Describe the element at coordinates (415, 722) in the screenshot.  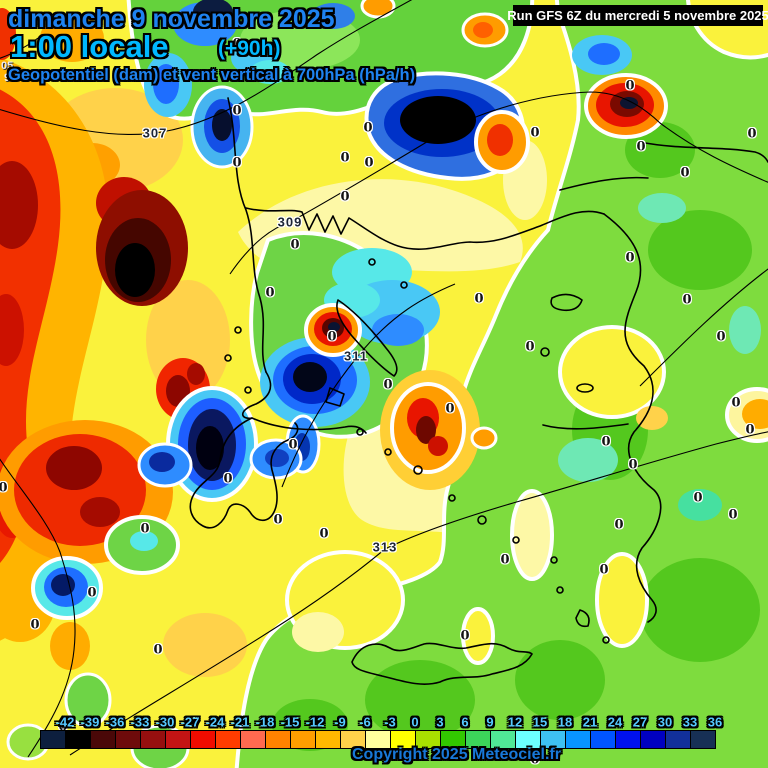
I see `colorbar-tick-label: 0` at that location.